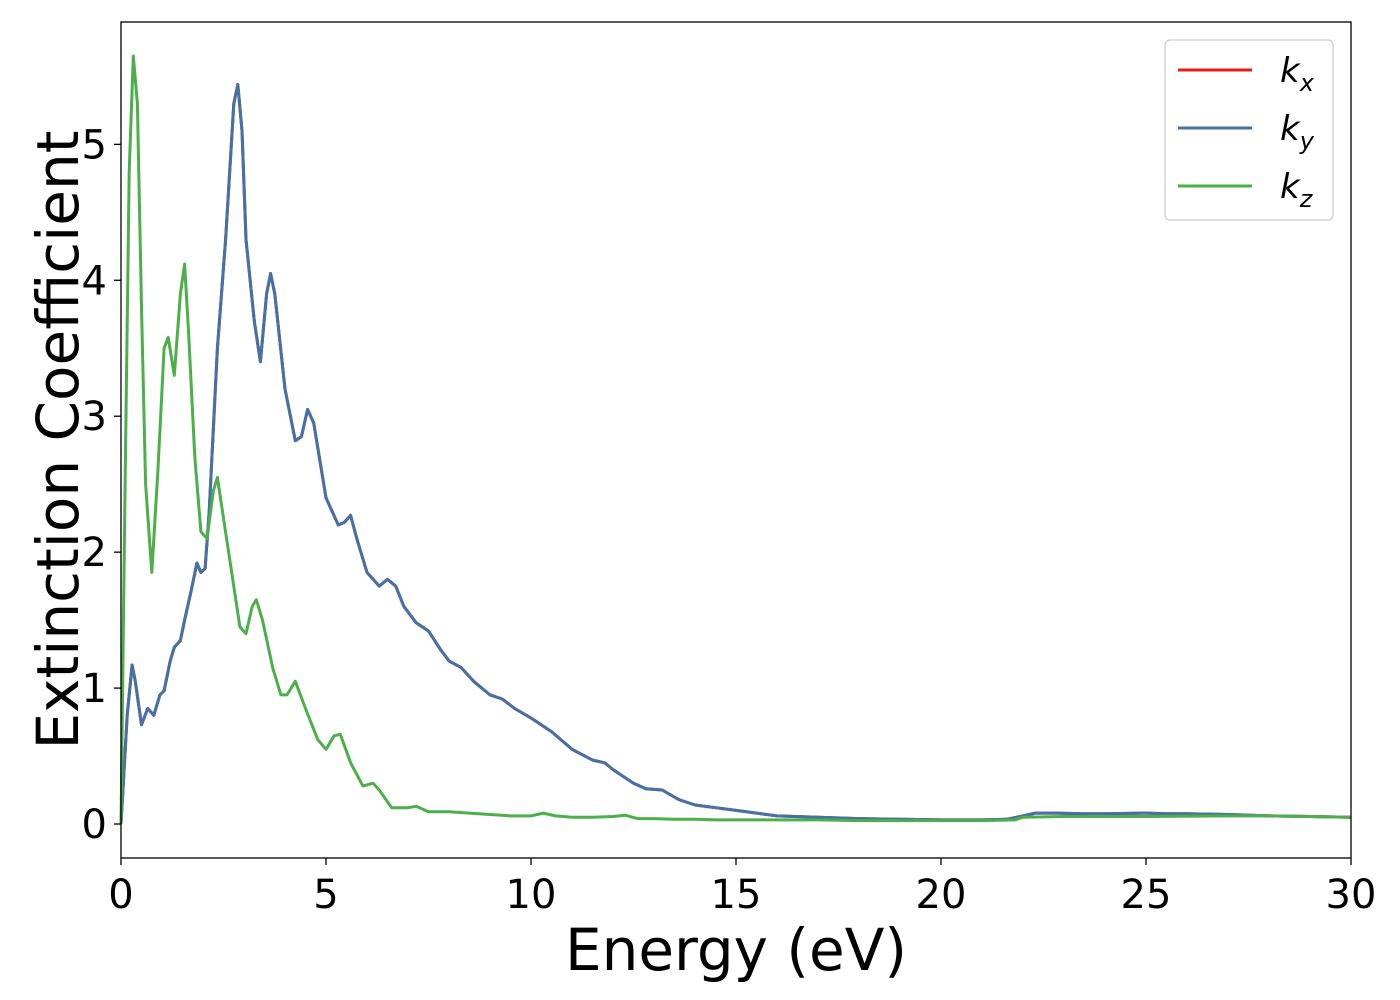  I want to click on x-tick-label: 15, so click(736, 895).